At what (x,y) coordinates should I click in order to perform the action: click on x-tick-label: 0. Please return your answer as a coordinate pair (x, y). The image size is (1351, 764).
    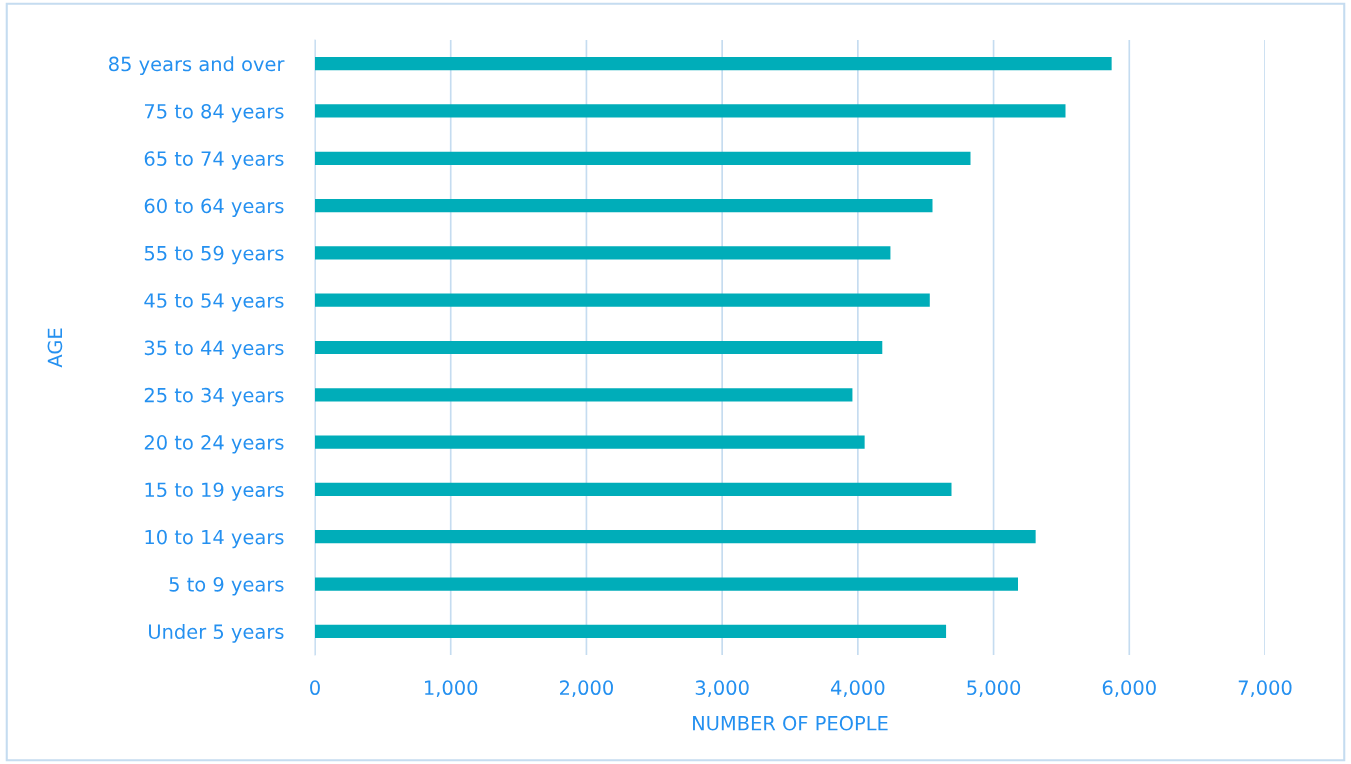
    Looking at the image, I should click on (315, 688).